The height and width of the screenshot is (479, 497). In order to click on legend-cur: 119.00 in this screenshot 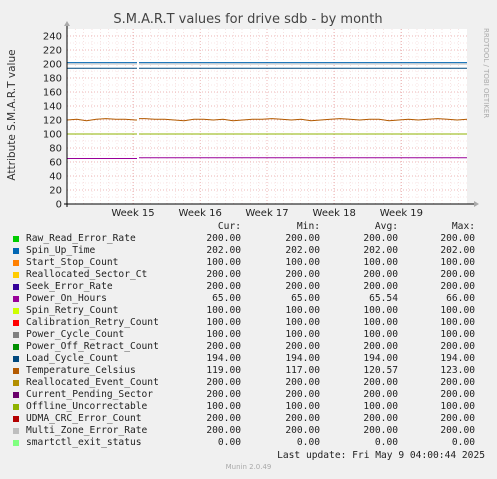, I will do `click(223, 370)`.